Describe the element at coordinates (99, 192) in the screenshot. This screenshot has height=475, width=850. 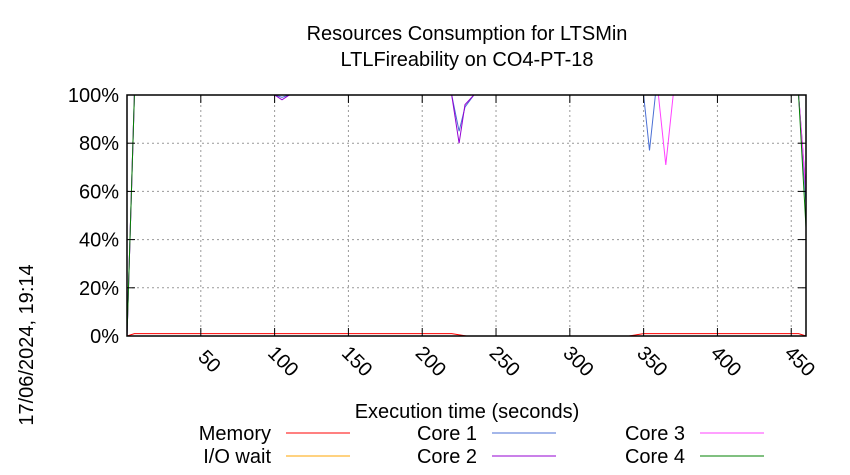
I see `y-tick-label: 60%` at that location.